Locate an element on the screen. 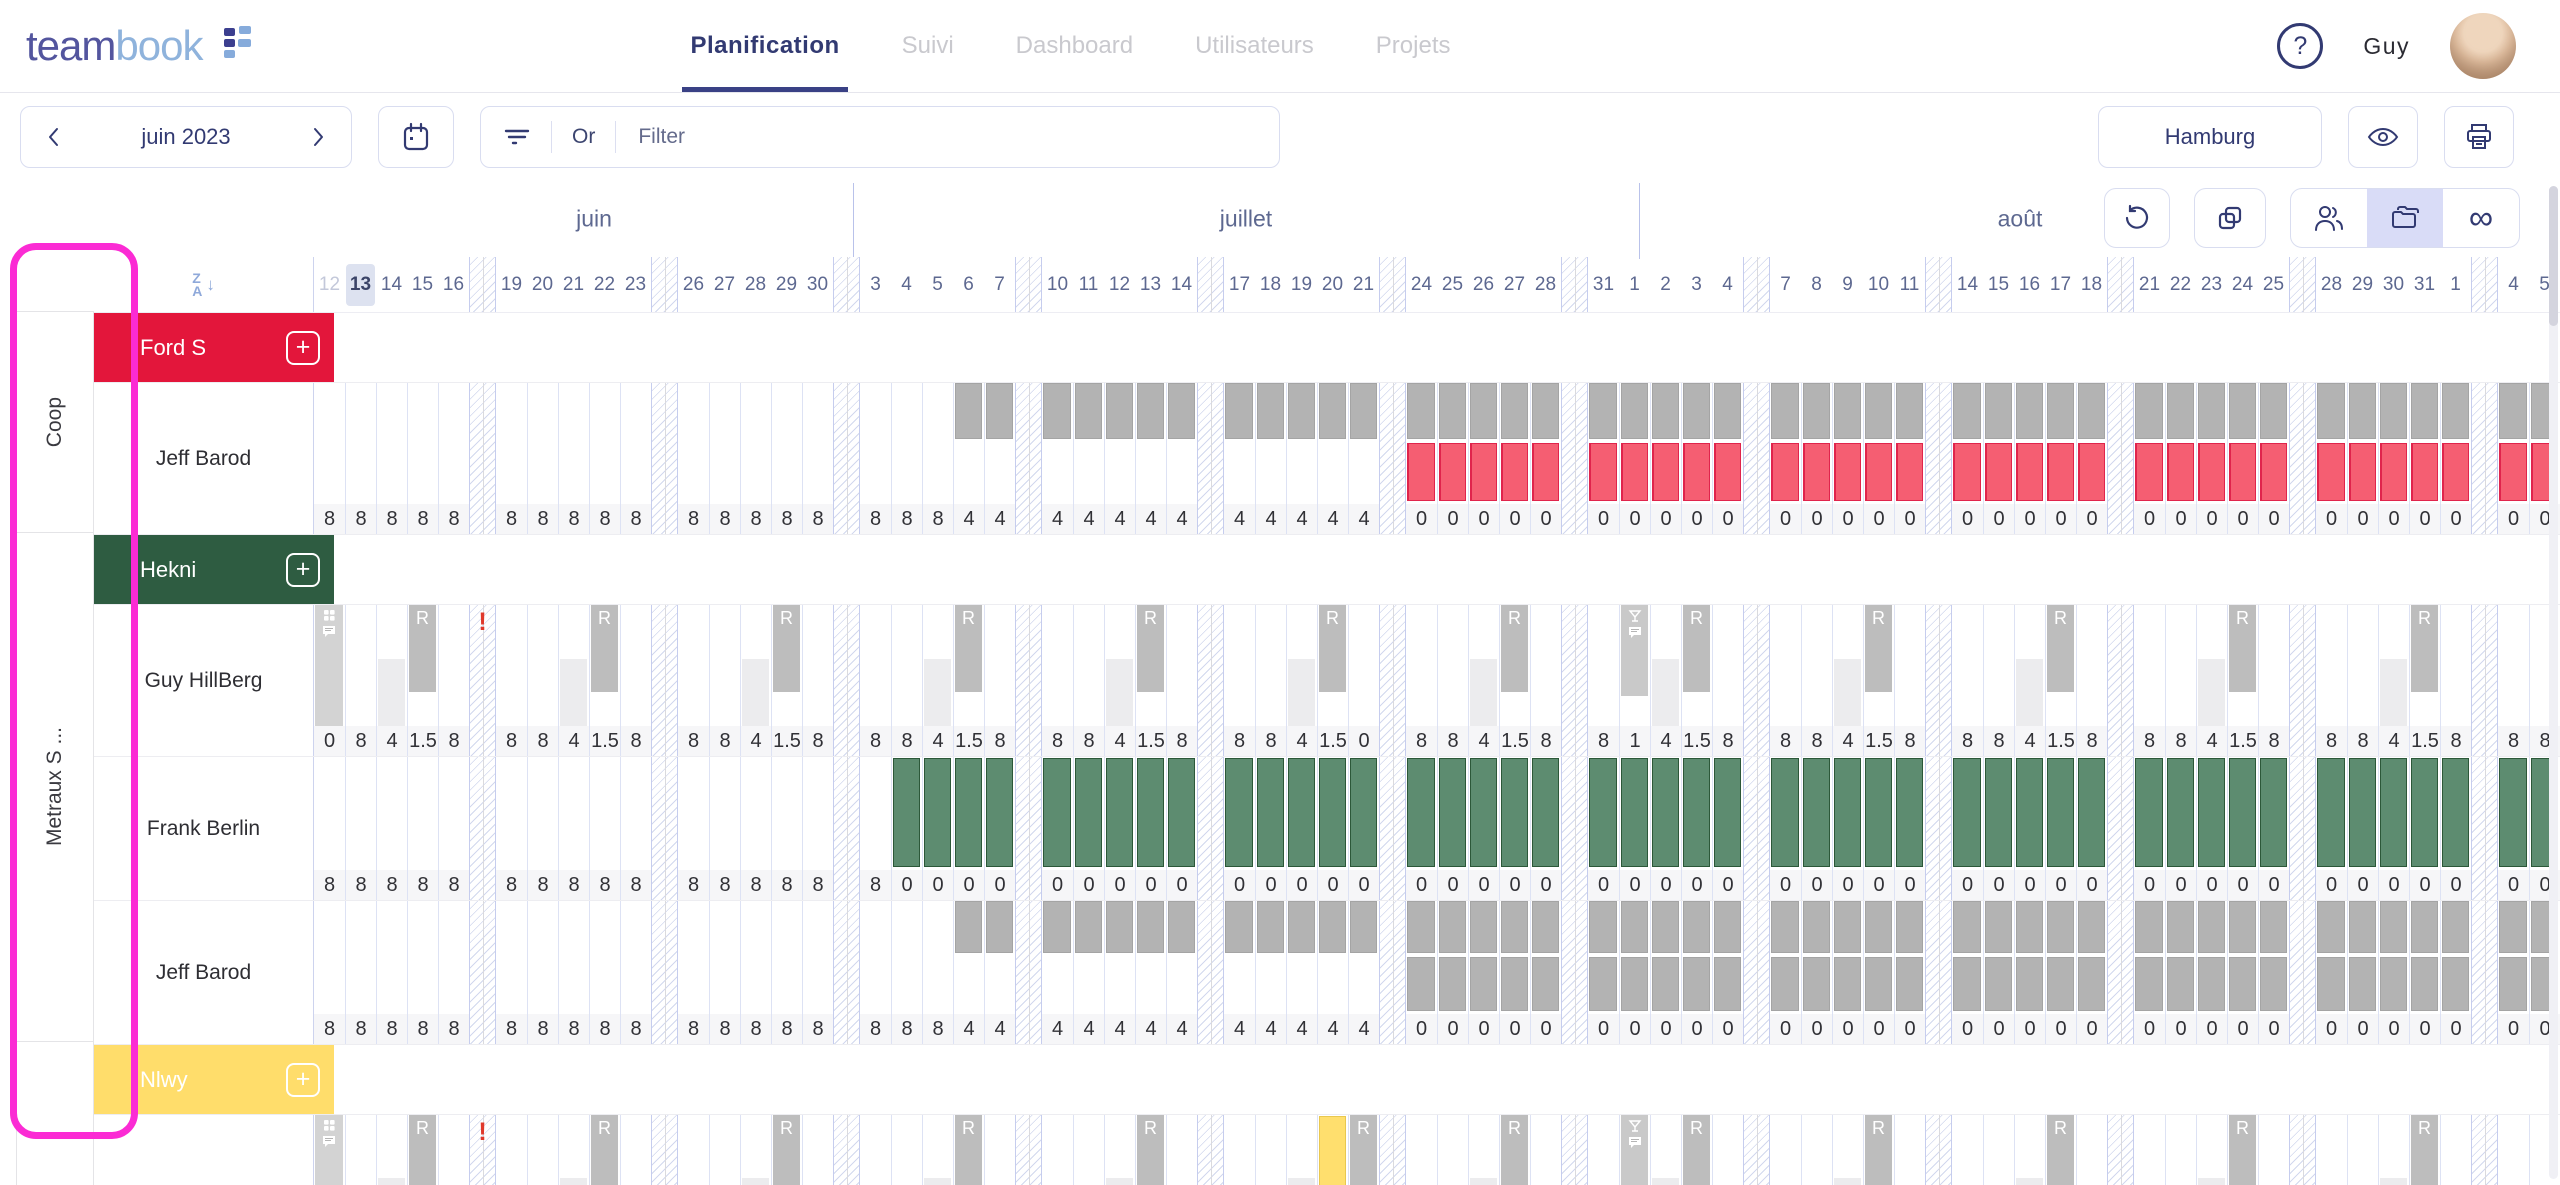 This screenshot has height=1185, width=2560. project-header: Ford S + is located at coordinates (214, 347).